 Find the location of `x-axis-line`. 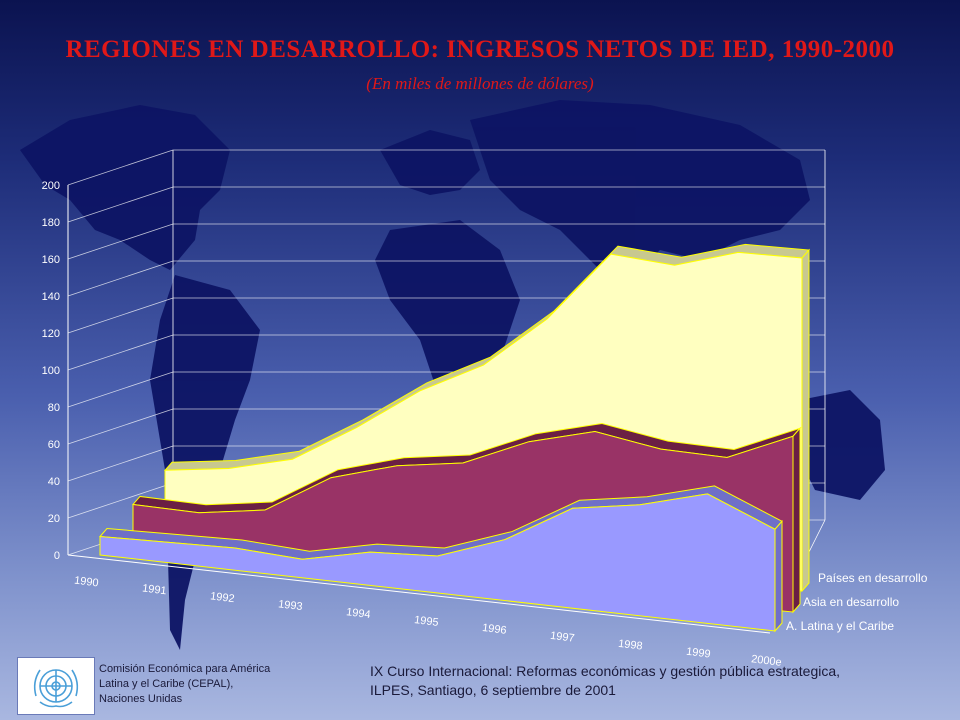

x-axis-line is located at coordinates (419, 594).